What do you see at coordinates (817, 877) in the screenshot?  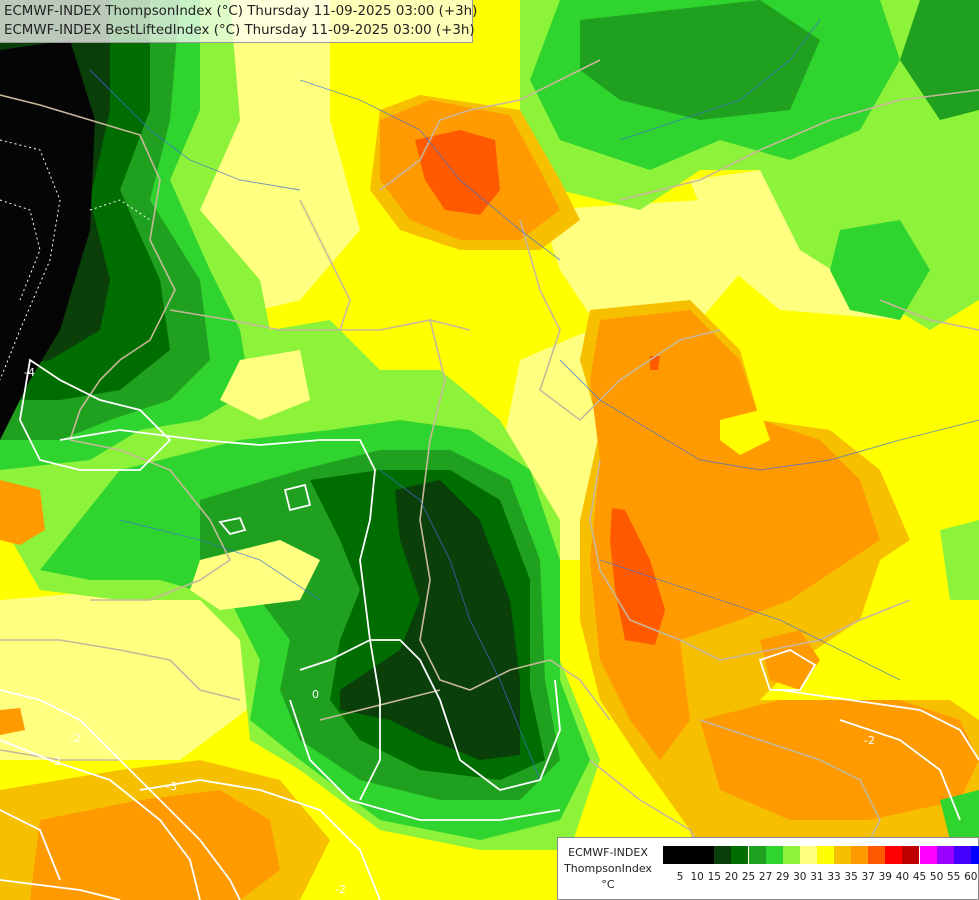 I see `legend-tick-label: 31` at bounding box center [817, 877].